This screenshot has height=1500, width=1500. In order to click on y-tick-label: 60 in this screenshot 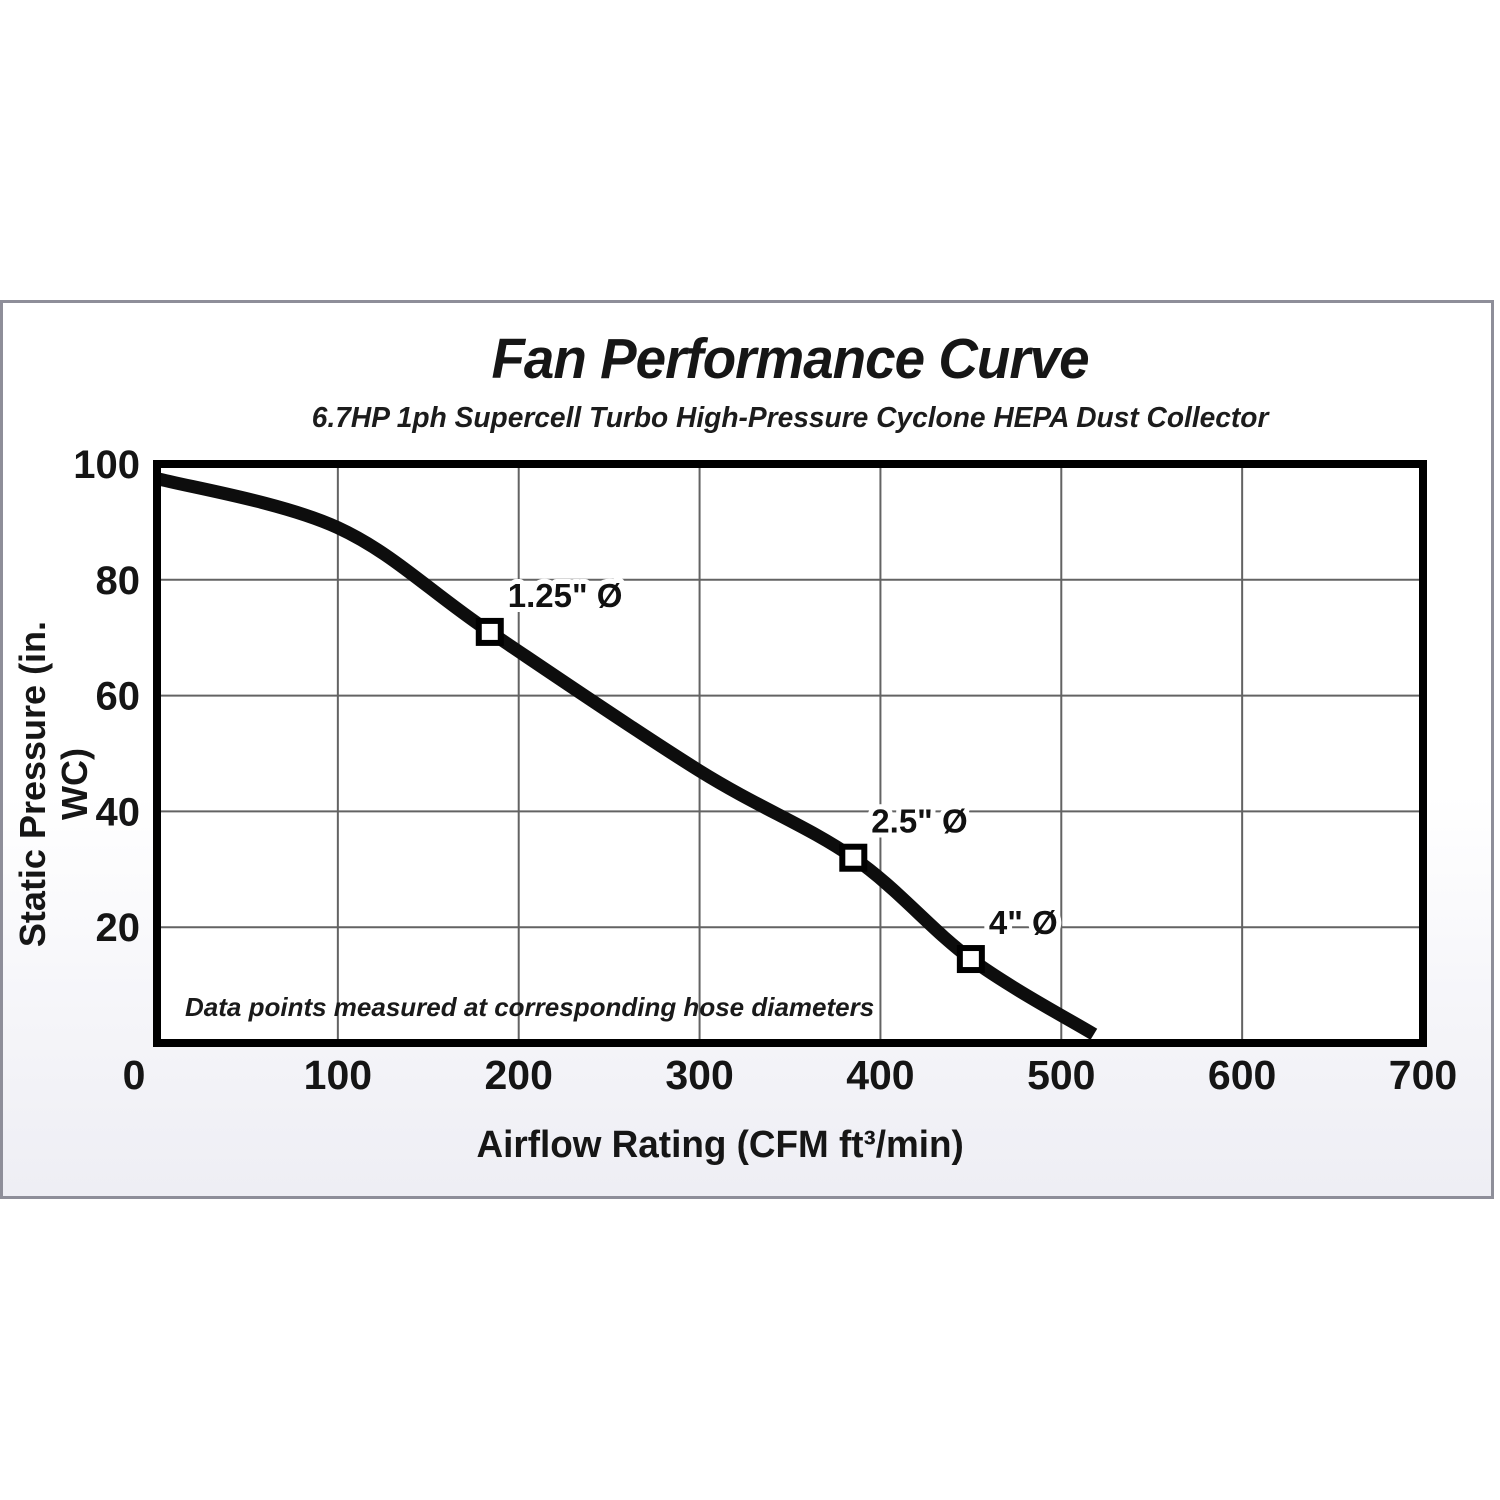, I will do `click(118, 697)`.